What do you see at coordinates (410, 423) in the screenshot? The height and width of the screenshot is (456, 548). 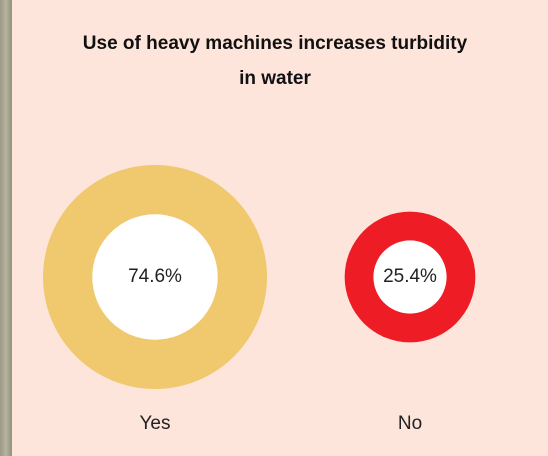 I see `category-label: No` at bounding box center [410, 423].